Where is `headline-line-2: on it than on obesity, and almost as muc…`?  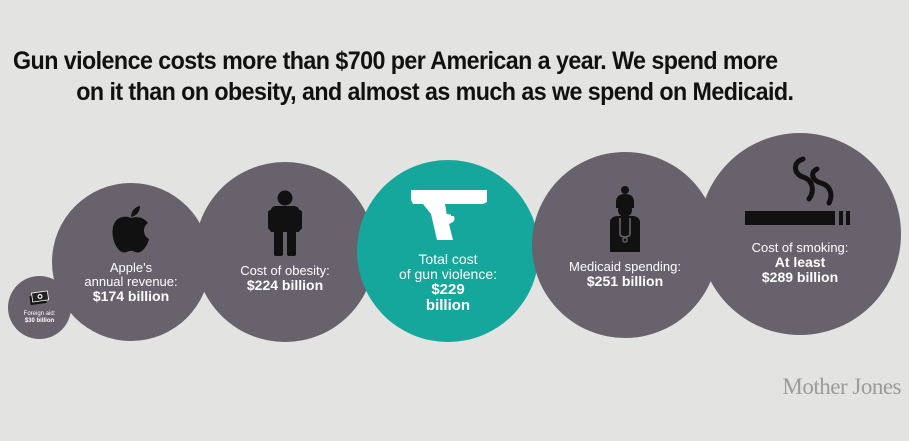 headline-line-2: on it than on obesity, and almost as muc… is located at coordinates (435, 92).